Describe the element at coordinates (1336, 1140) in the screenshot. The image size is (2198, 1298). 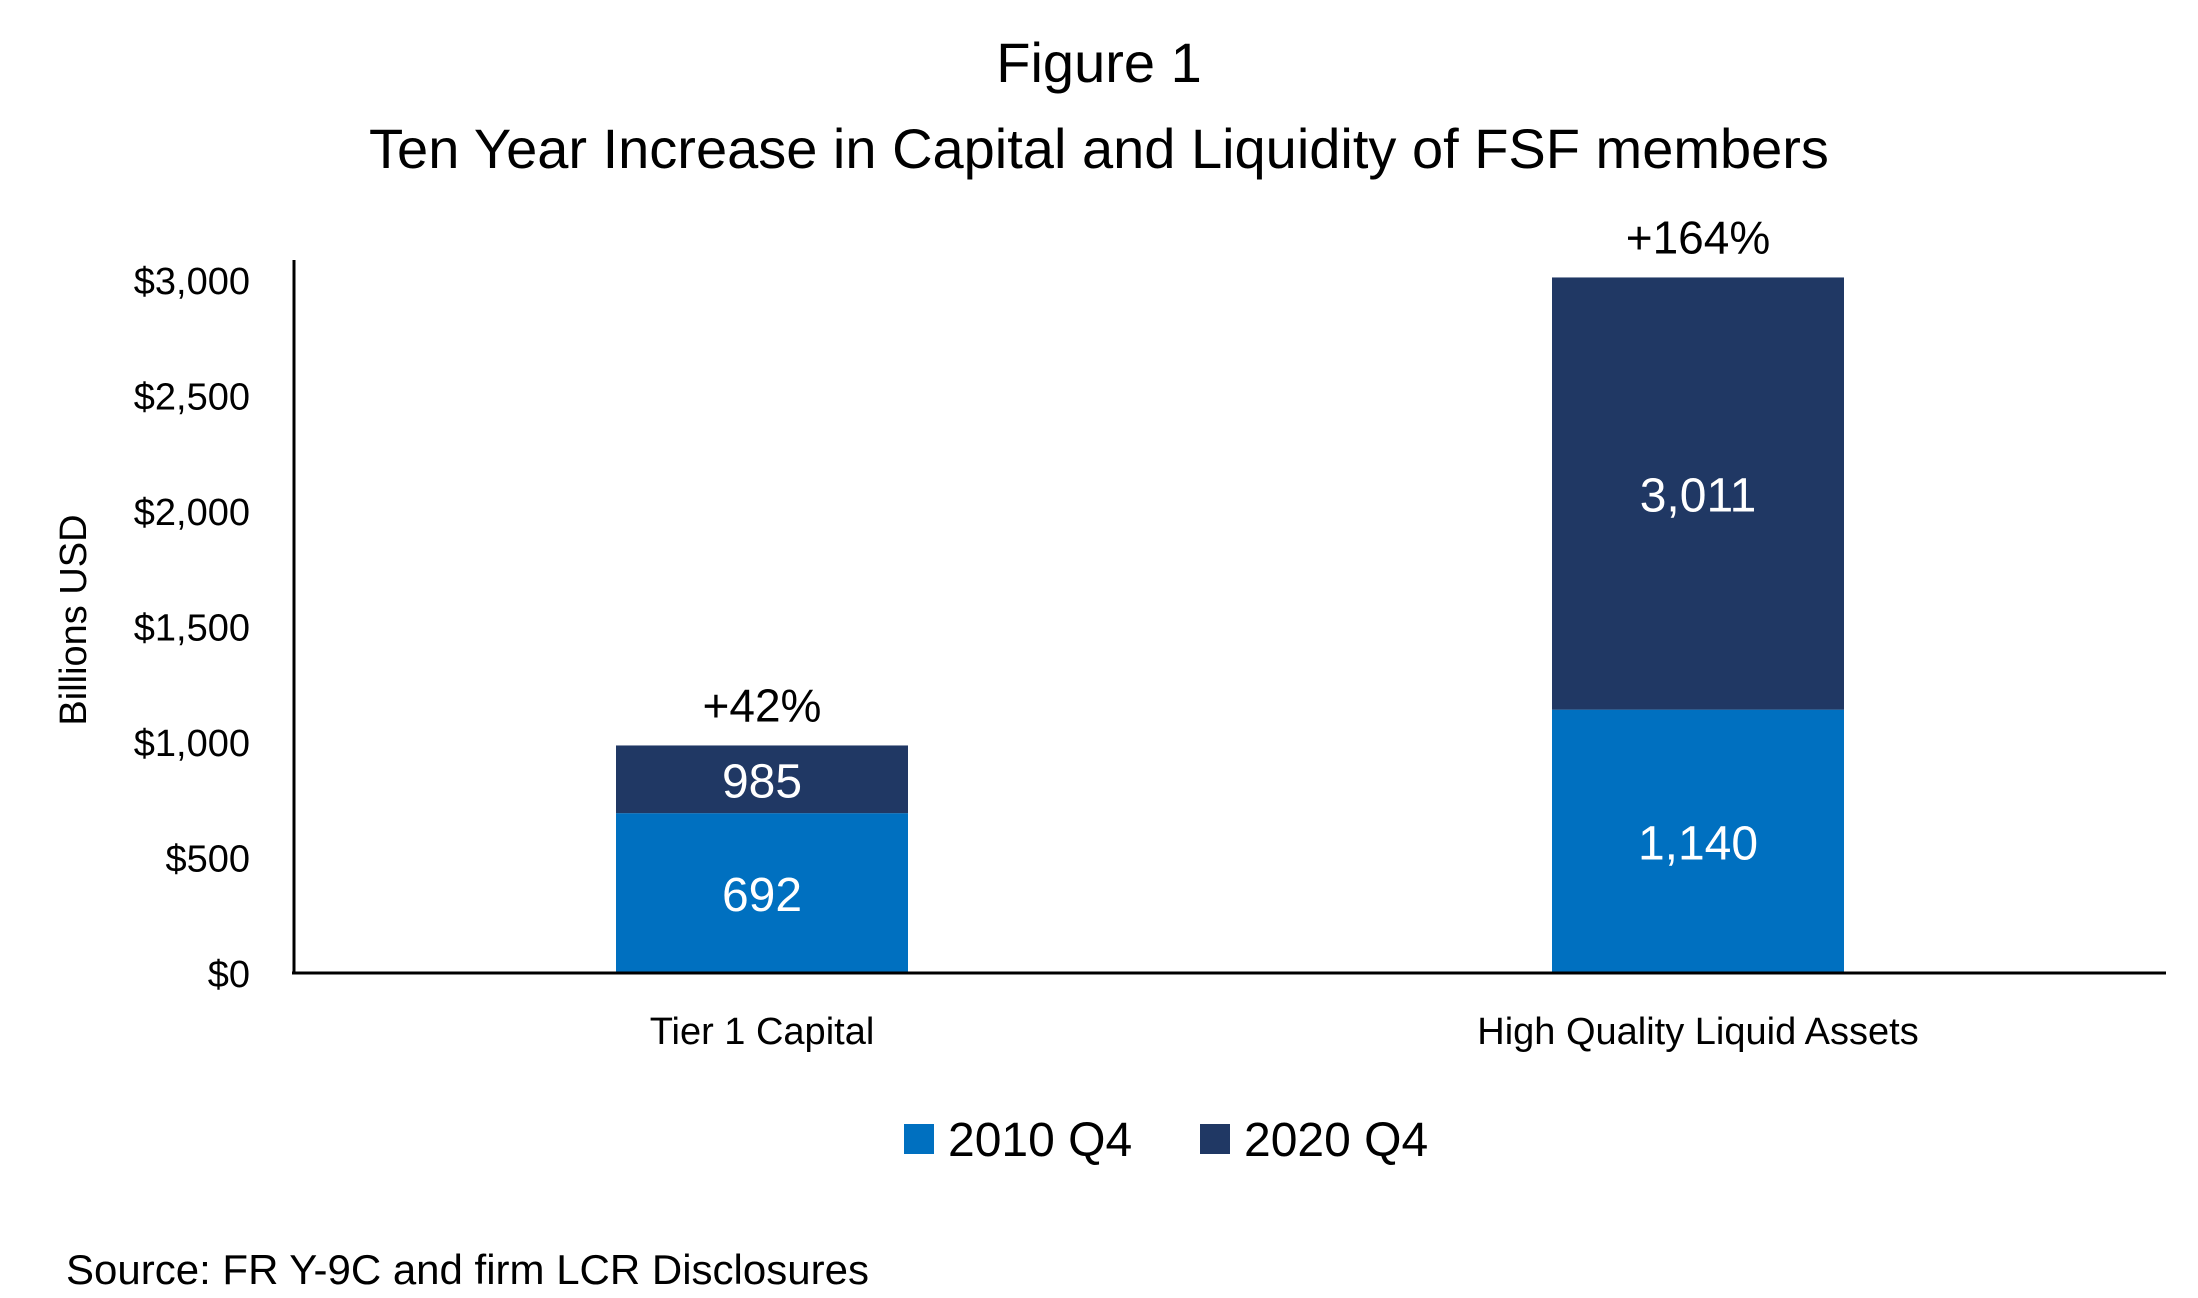
I see `legend-label: 2020 Q4` at that location.